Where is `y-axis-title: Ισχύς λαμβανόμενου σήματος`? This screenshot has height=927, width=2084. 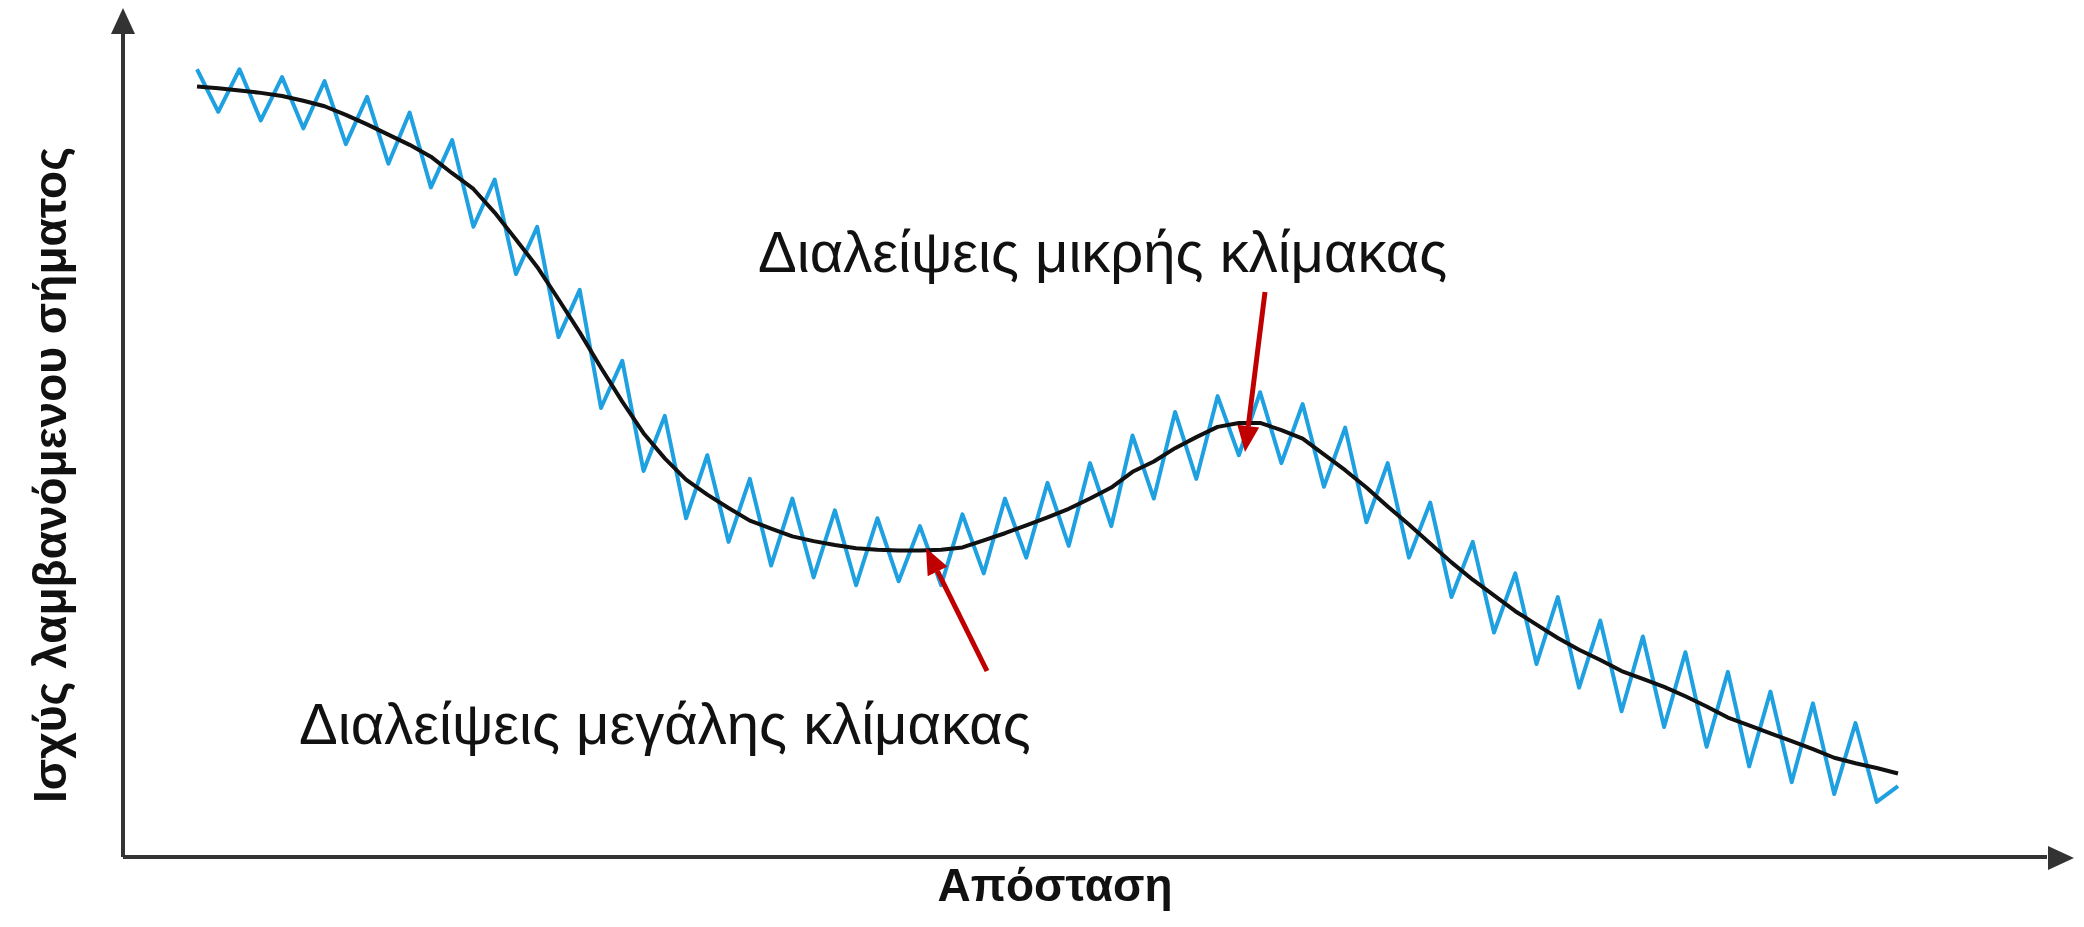
y-axis-title: Ισχύς λαμβανόμενου σήματος is located at coordinates (50, 475).